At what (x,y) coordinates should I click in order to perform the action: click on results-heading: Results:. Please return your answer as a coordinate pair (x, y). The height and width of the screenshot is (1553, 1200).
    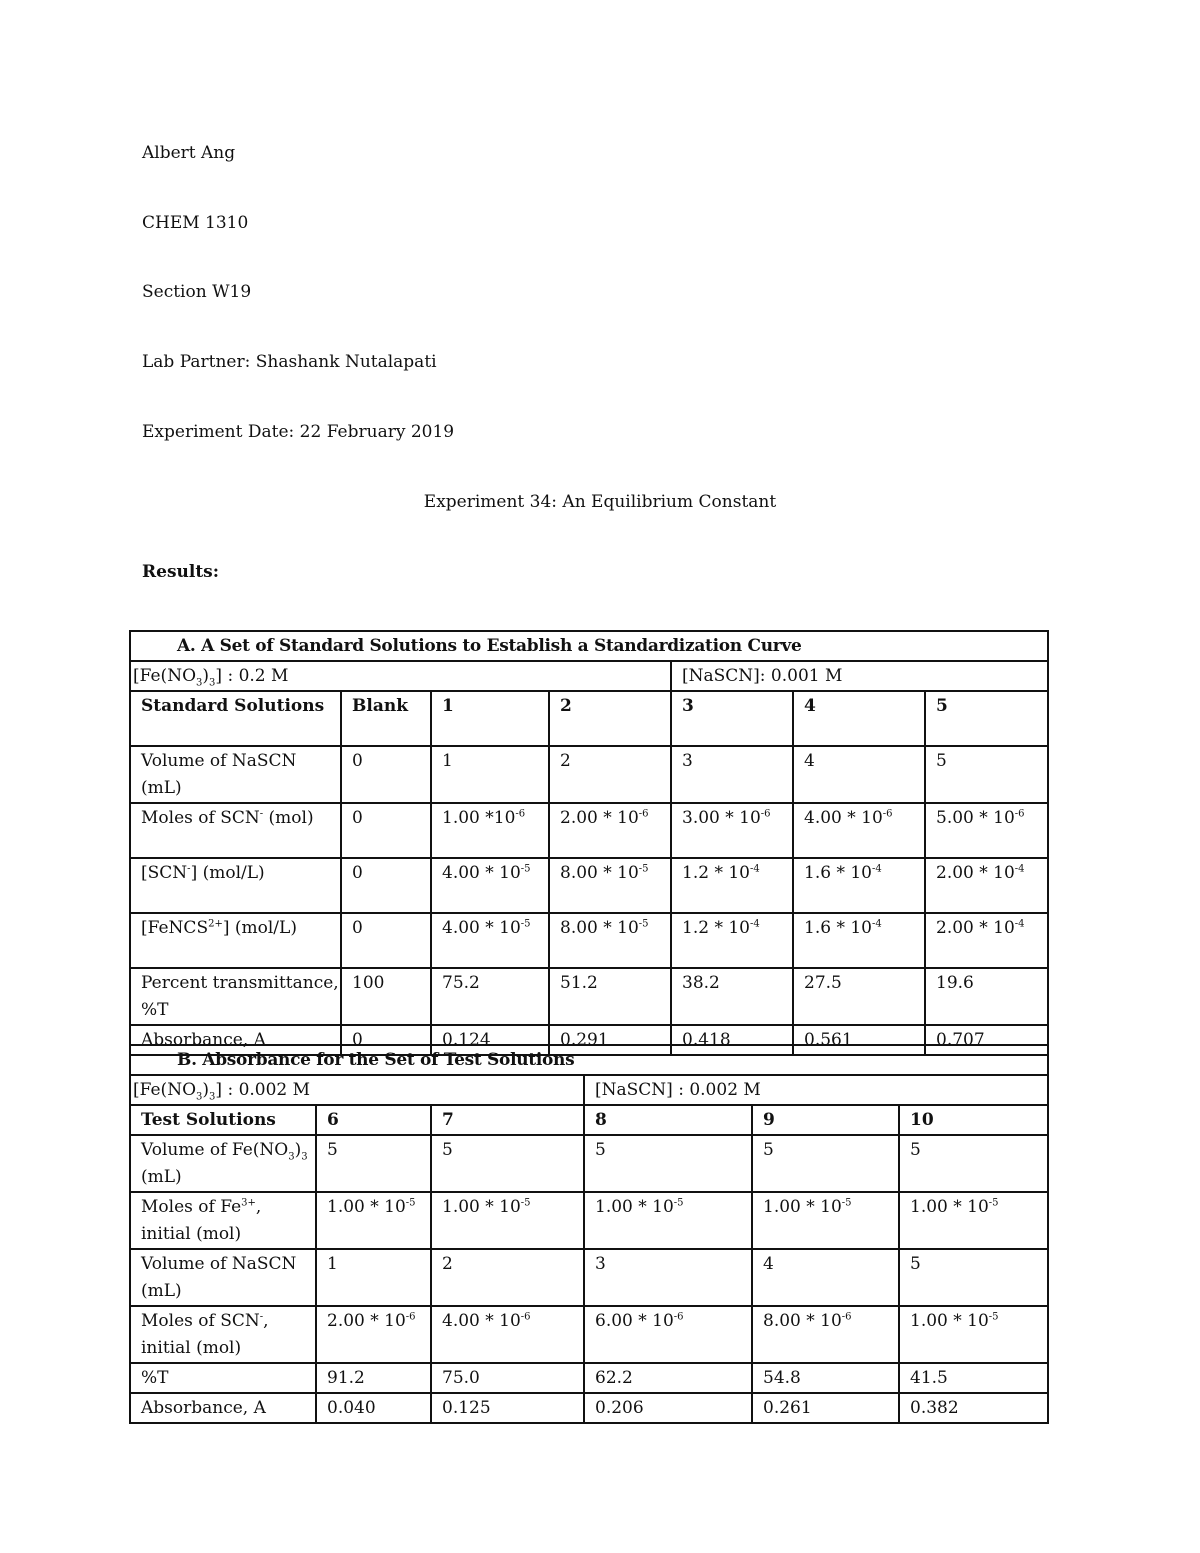
    Looking at the image, I should click on (181, 572).